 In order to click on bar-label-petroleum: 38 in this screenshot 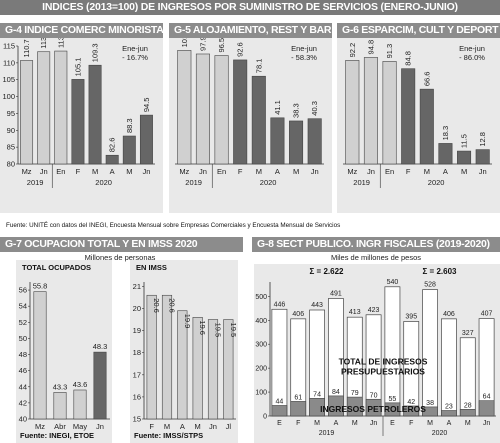, I will do `click(430, 403)`.